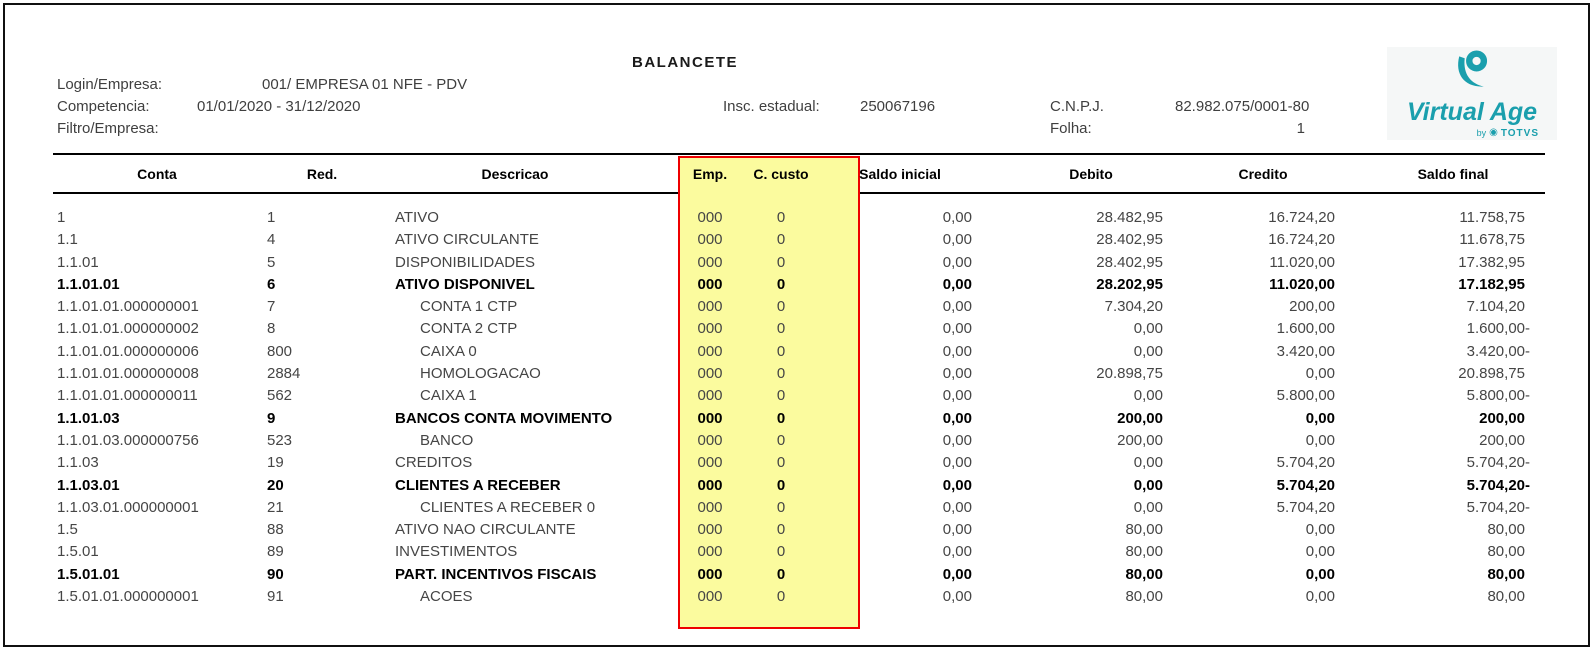  What do you see at coordinates (1453, 174) in the screenshot?
I see `column-header-saldo-final: Saldo final` at bounding box center [1453, 174].